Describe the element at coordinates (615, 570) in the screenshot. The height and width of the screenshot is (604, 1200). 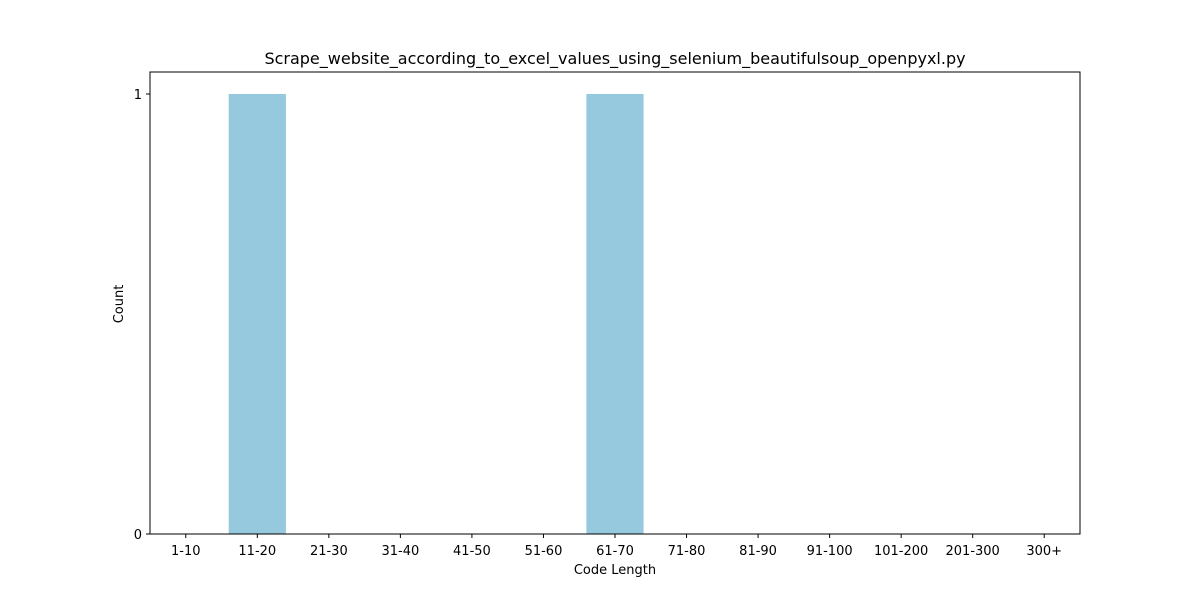
I see `x-axis-label: Code Length` at that location.